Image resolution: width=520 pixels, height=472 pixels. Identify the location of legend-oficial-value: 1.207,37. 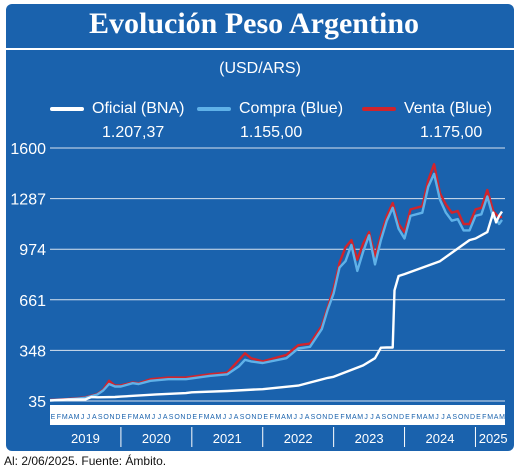
(133, 132).